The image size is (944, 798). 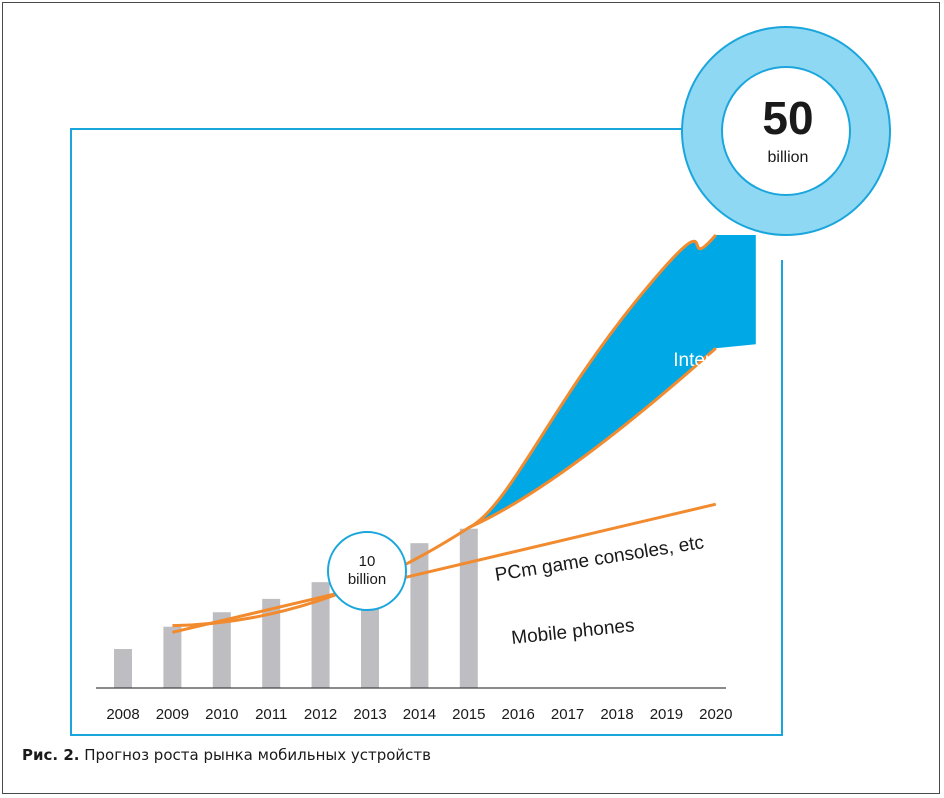 What do you see at coordinates (518, 714) in the screenshot?
I see `x-tick-2016: 2016` at bounding box center [518, 714].